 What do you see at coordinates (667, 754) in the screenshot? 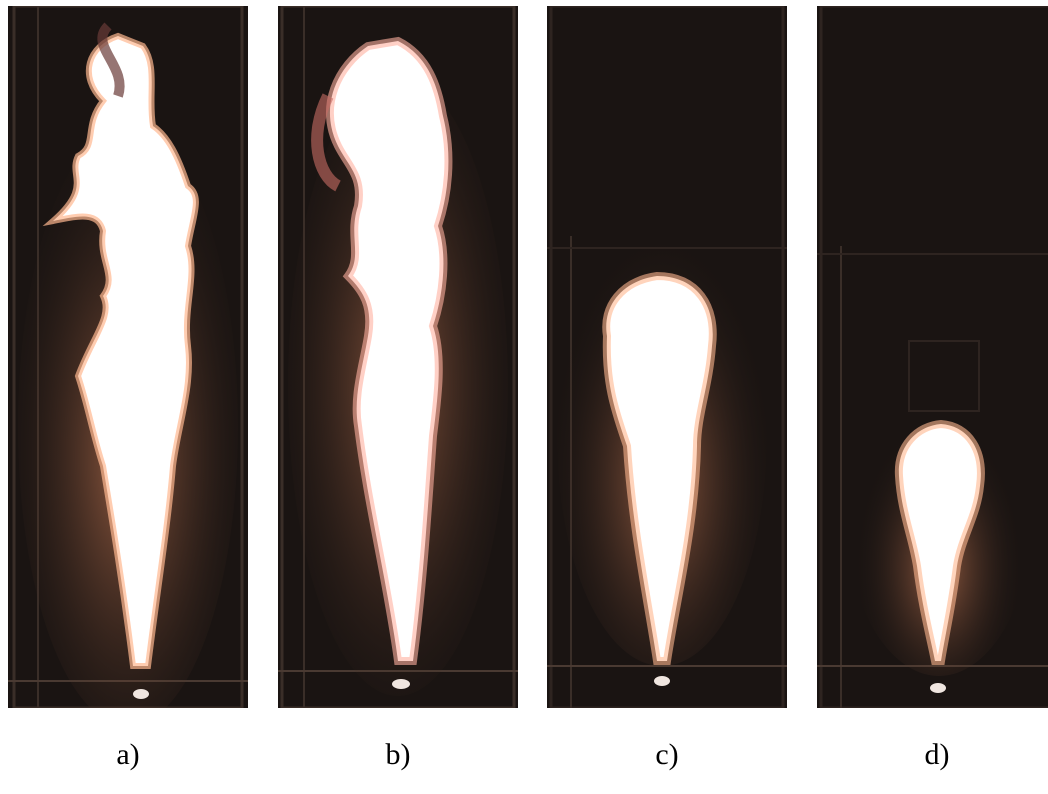
I see `caption-c: c)` at bounding box center [667, 754].